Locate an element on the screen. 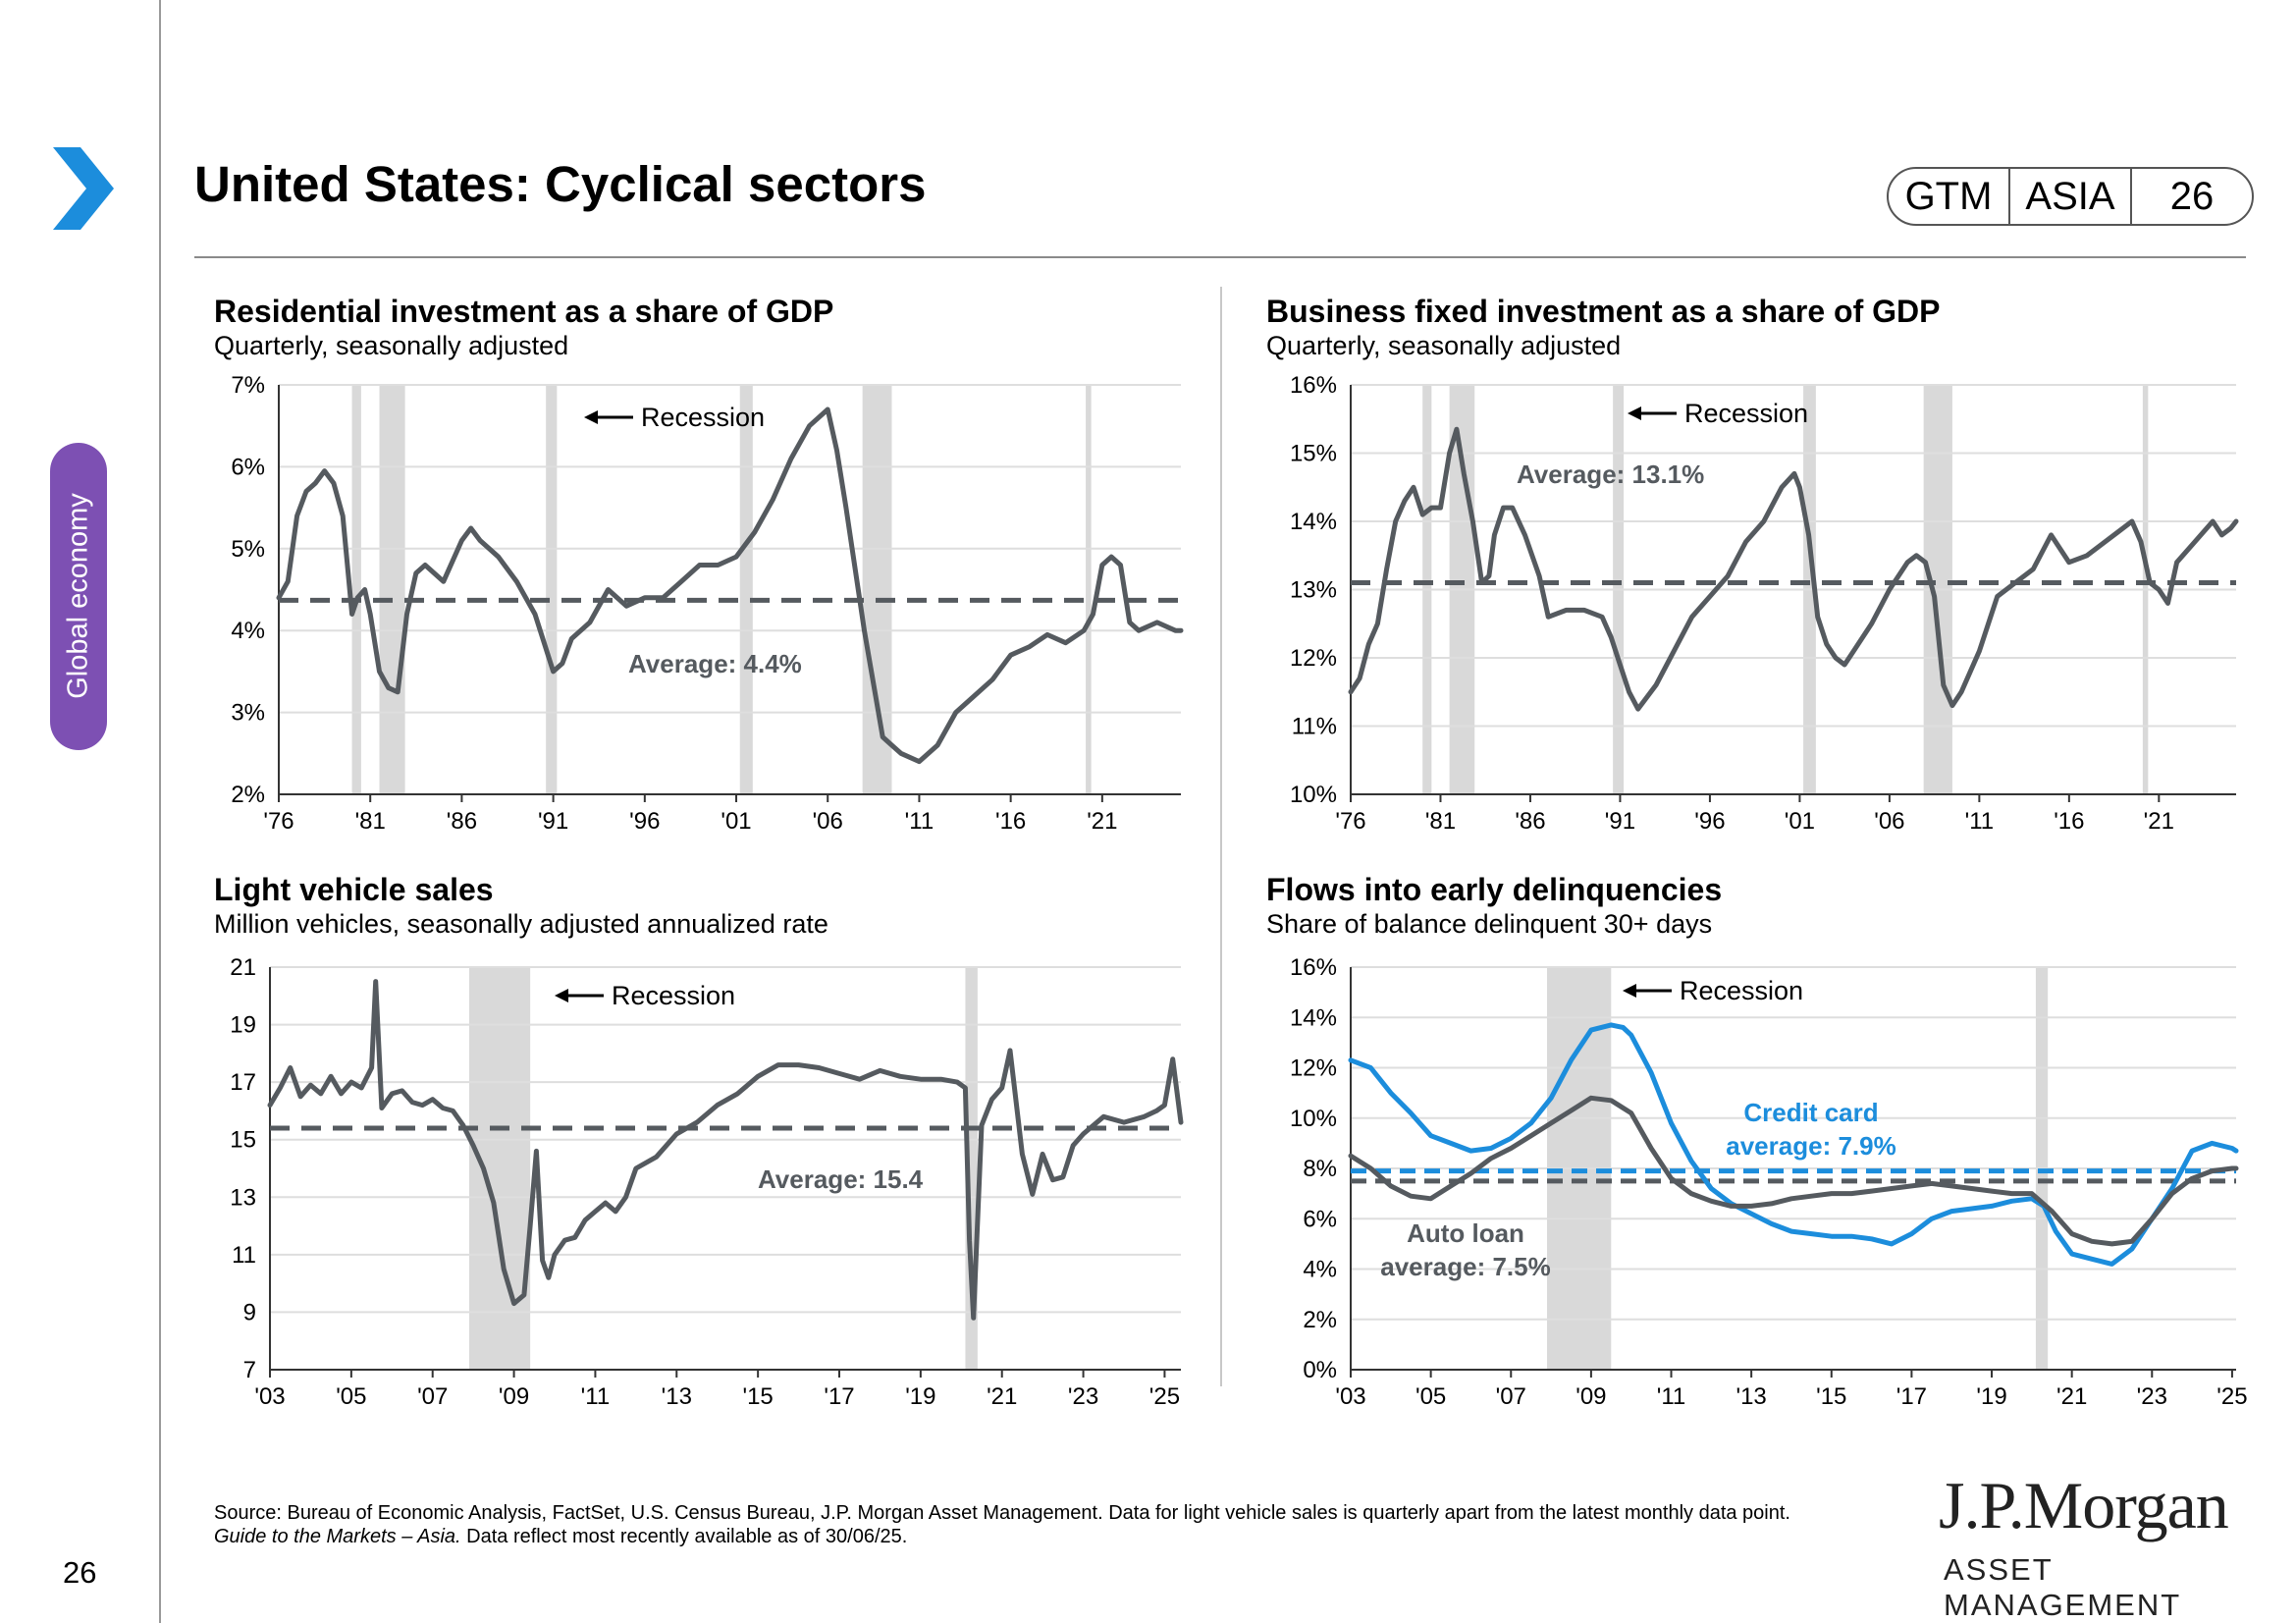 Image resolution: width=2296 pixels, height=1623 pixels. chart4-subtitle: Share of balance delinquent 30+ days is located at coordinates (1489, 924).